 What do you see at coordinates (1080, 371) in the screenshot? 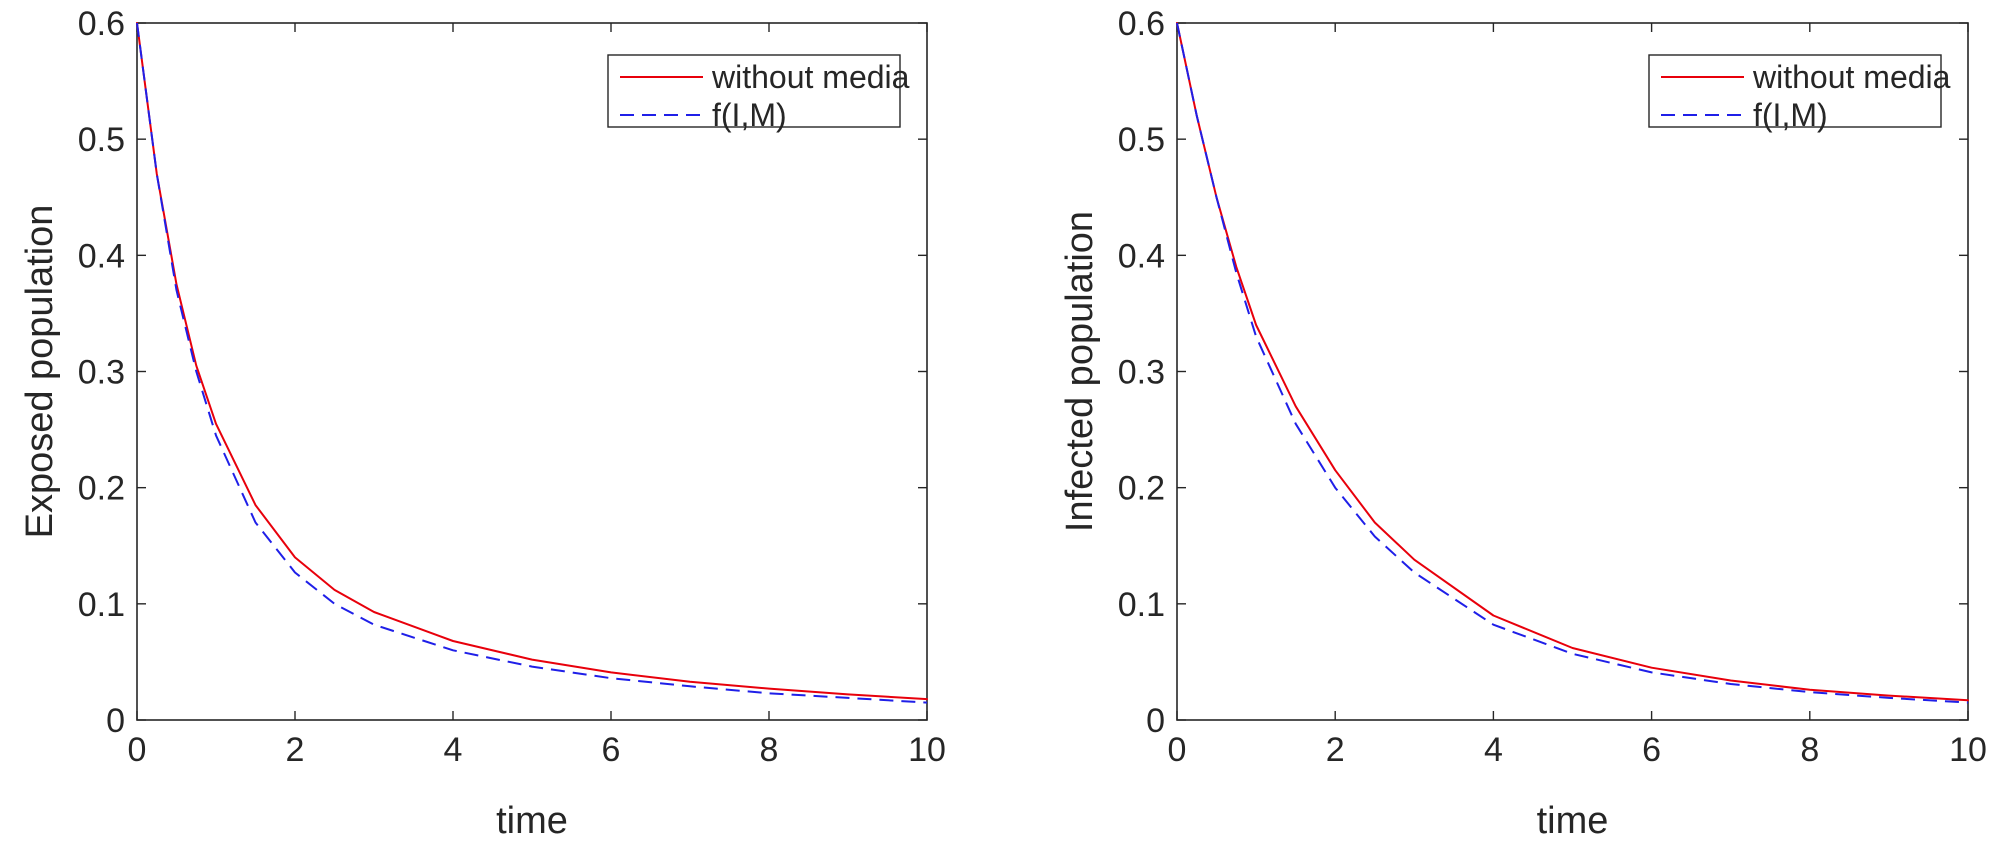
I see `y-axis-label: Infected population` at bounding box center [1080, 371].